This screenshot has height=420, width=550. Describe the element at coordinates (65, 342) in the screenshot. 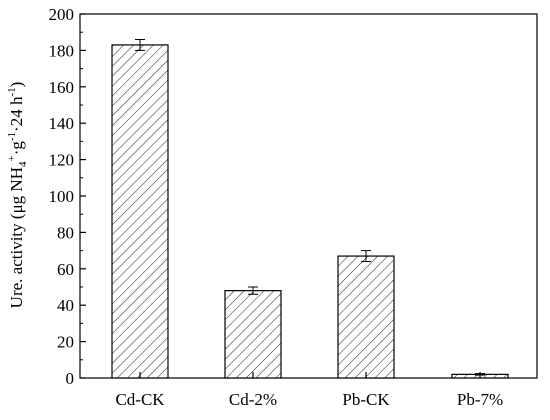

I see `y-tick-label: 20` at that location.